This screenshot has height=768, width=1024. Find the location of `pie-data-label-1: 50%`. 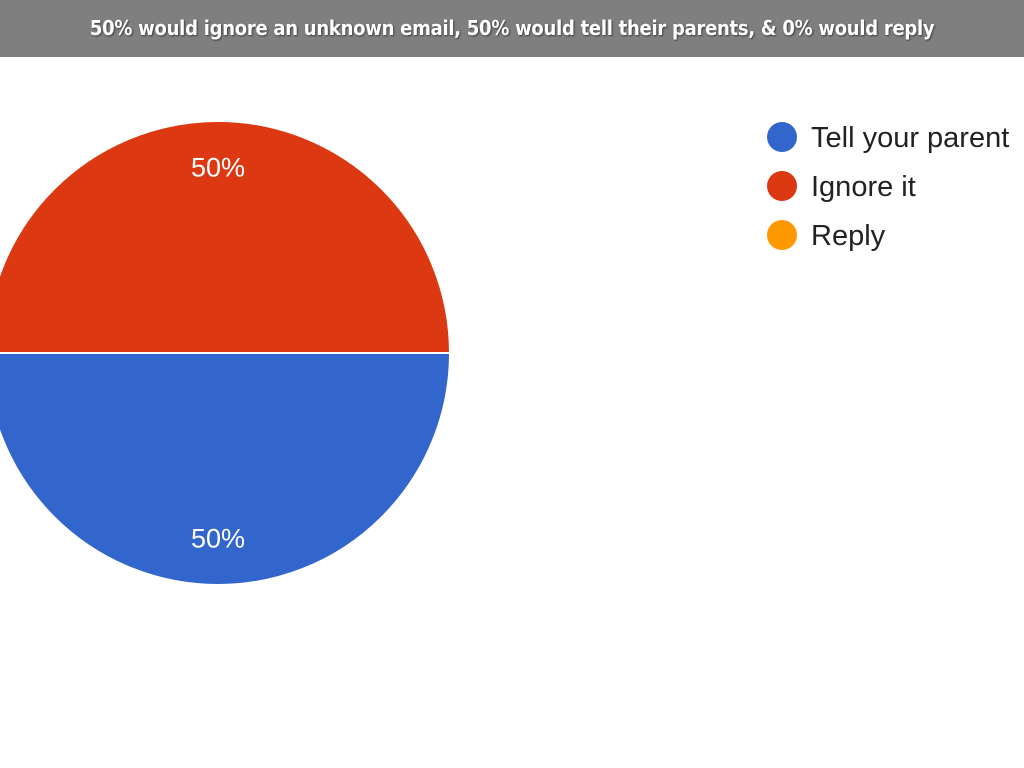

pie-data-label-1: 50% is located at coordinates (218, 539).